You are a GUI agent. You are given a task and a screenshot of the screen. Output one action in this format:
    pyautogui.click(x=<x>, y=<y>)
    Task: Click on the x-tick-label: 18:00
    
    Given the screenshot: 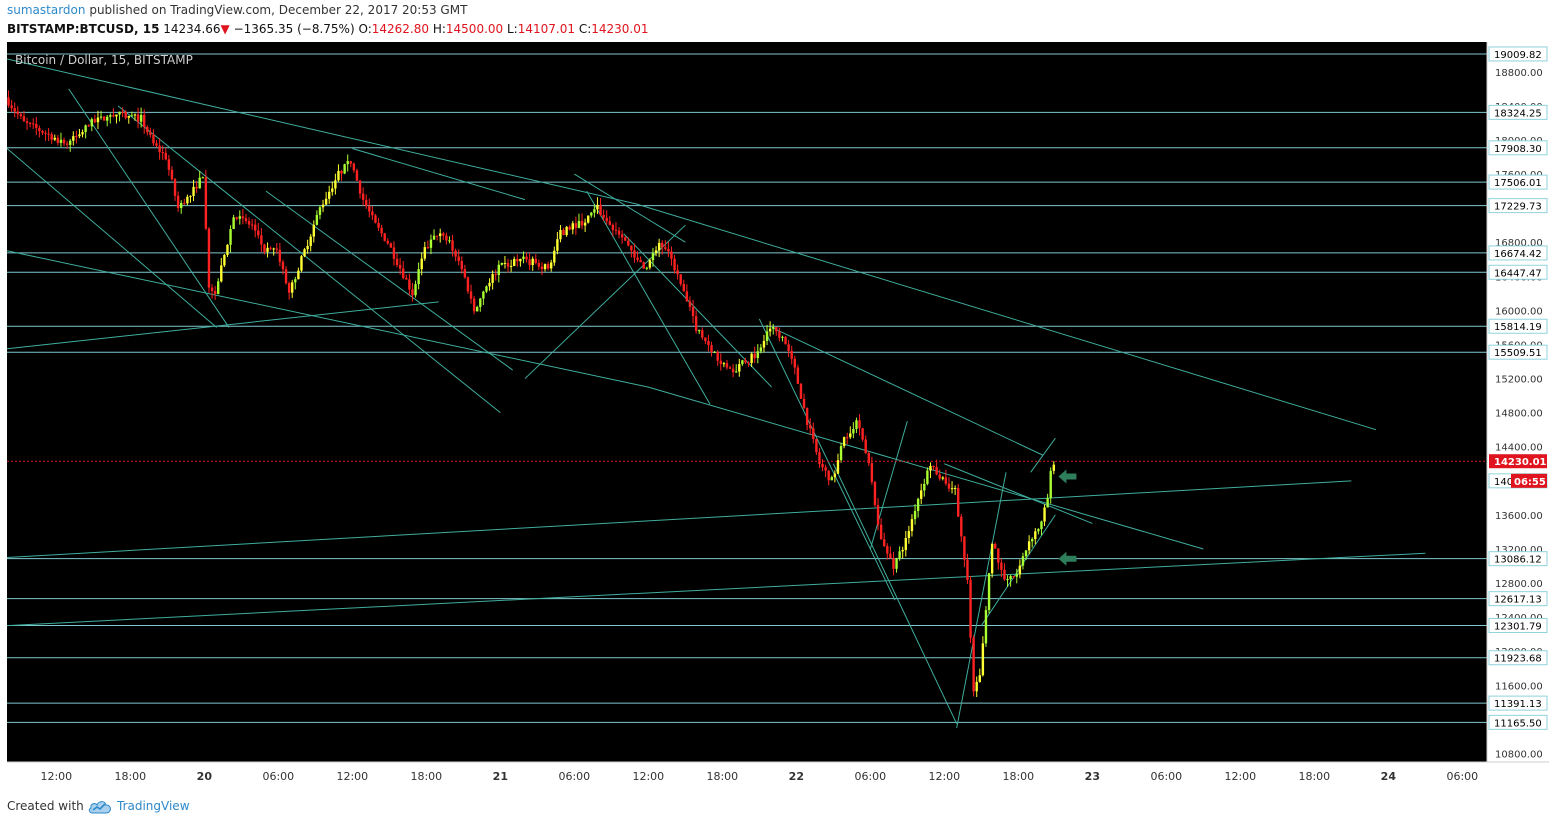 What is the action you would take?
    pyautogui.click(x=1018, y=776)
    